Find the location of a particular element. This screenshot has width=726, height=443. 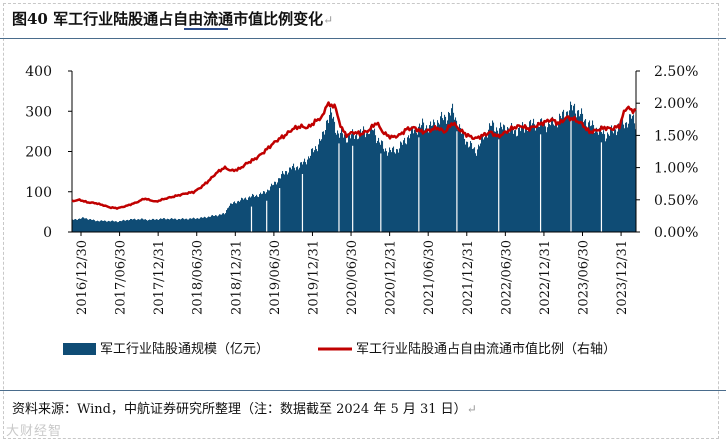

left-axis-tick-label: 100 is located at coordinates (38, 193).